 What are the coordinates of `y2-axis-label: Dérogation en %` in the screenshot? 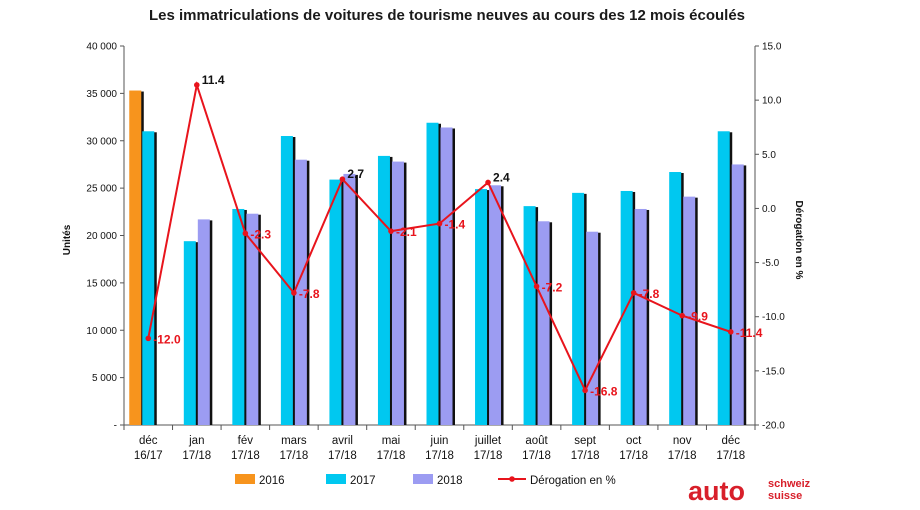 It's located at (798, 240).